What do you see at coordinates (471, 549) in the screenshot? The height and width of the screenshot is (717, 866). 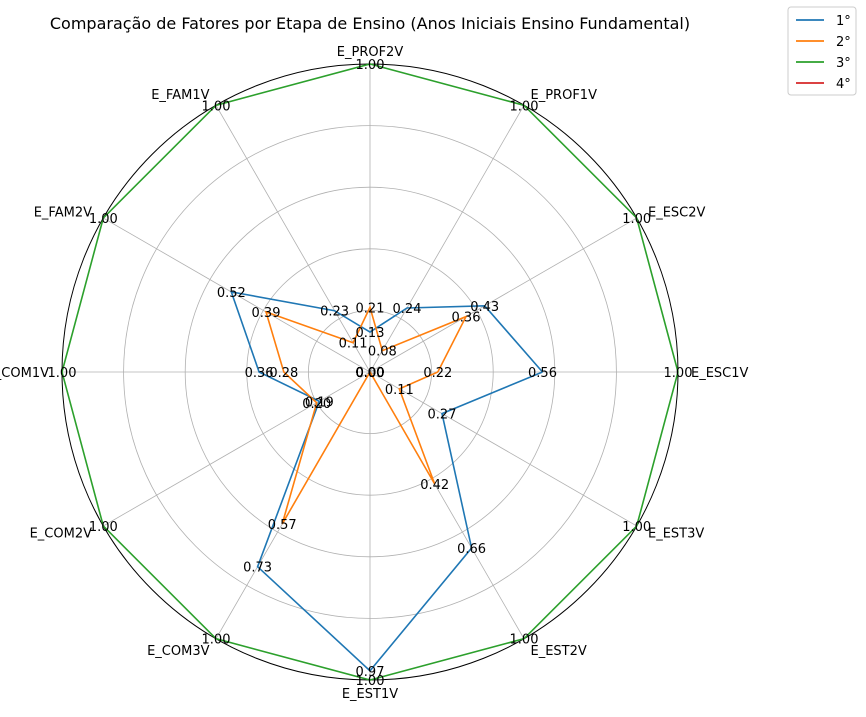 I see `data-label: 0.66` at bounding box center [471, 549].